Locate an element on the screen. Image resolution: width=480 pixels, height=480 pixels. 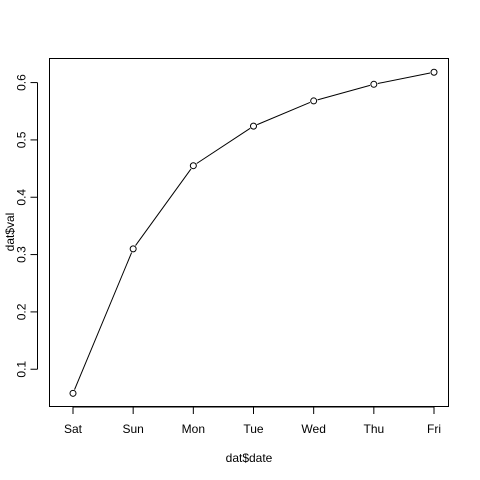
x-tick-label-wed: Wed is located at coordinates (313, 429).